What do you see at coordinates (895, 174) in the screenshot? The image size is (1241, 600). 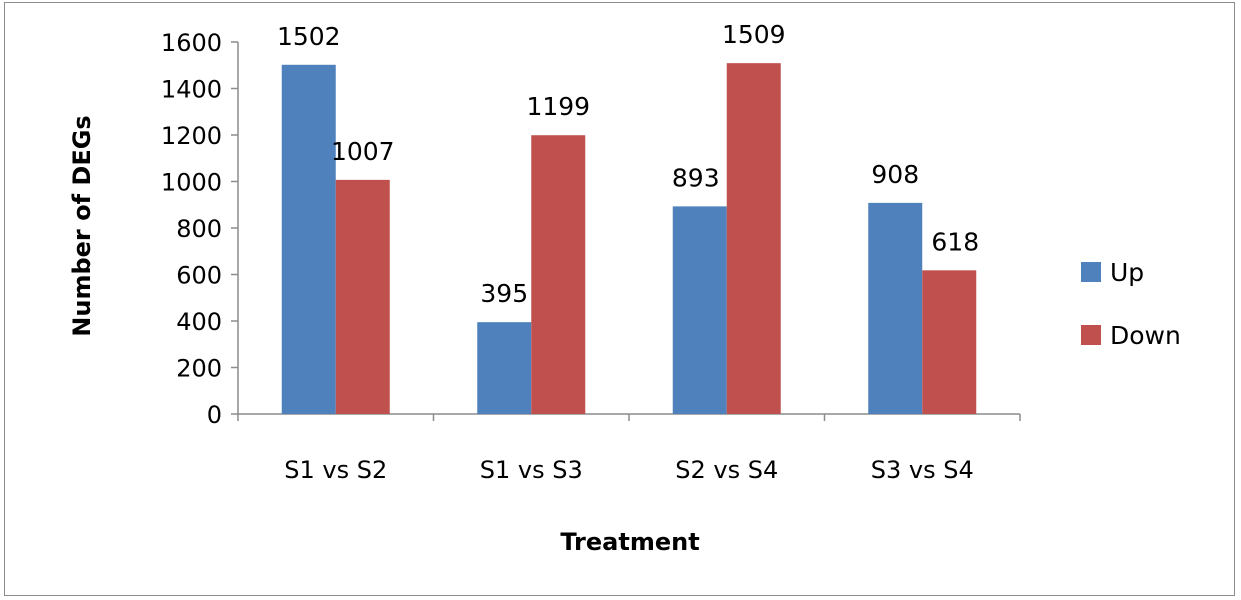 I see `data-label: 908` at bounding box center [895, 174].